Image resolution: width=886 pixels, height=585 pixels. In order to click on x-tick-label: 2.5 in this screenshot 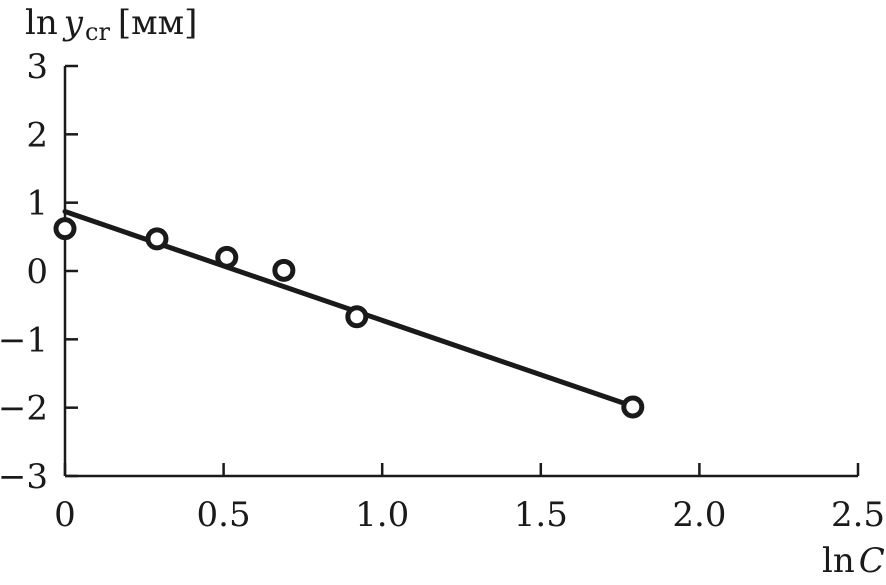, I will do `click(858, 515)`.